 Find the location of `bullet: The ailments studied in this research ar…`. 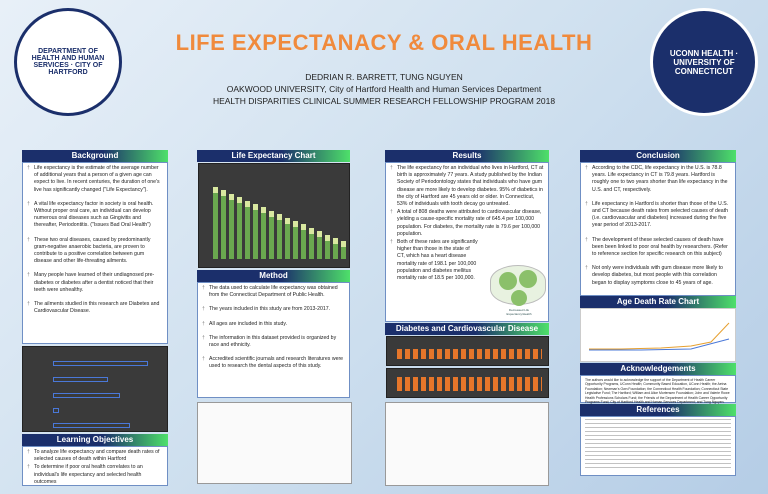

bullet: The ailments studied in this research ar… is located at coordinates (95, 308).